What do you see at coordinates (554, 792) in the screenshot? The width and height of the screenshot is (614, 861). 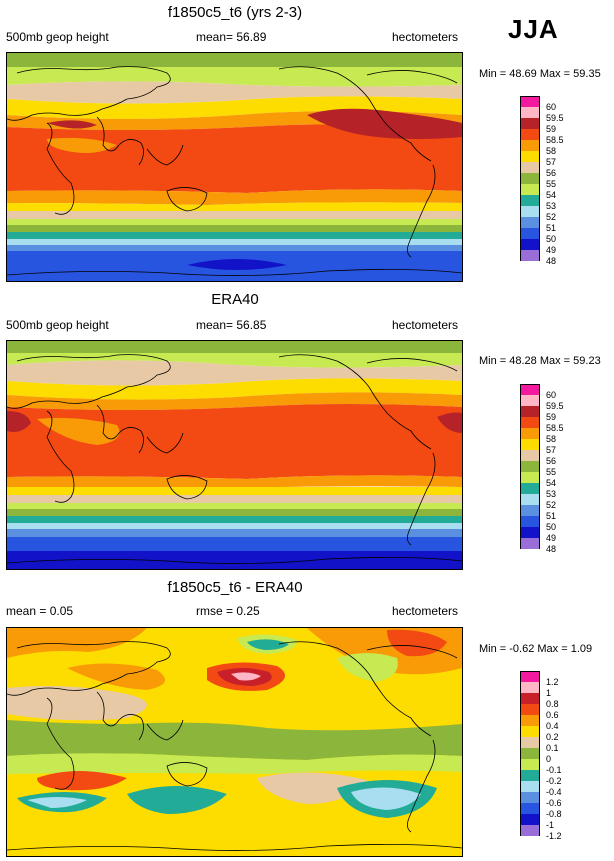 I see `legend-tick-label: -0.4` at bounding box center [554, 792].